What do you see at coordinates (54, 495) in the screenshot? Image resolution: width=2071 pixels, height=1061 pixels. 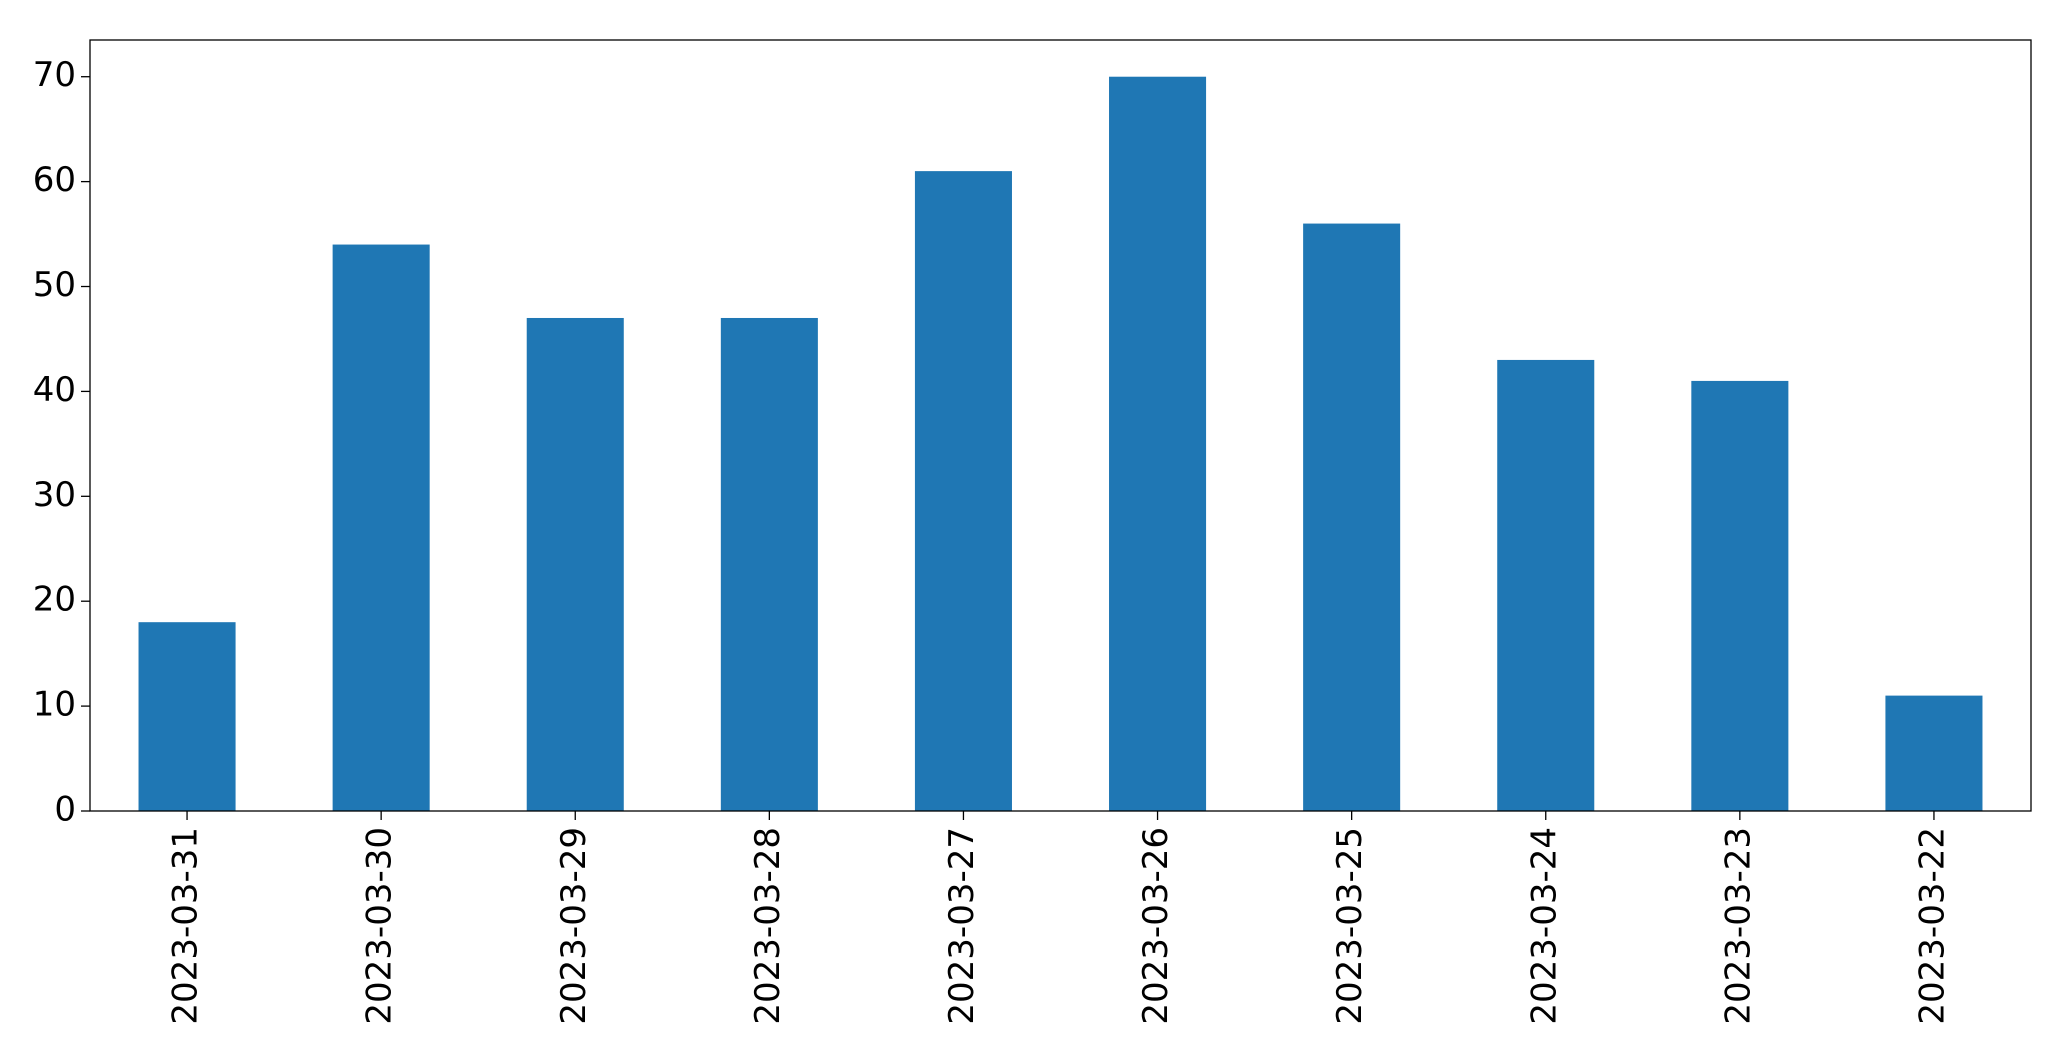 I see `y-tick-label: 30` at bounding box center [54, 495].